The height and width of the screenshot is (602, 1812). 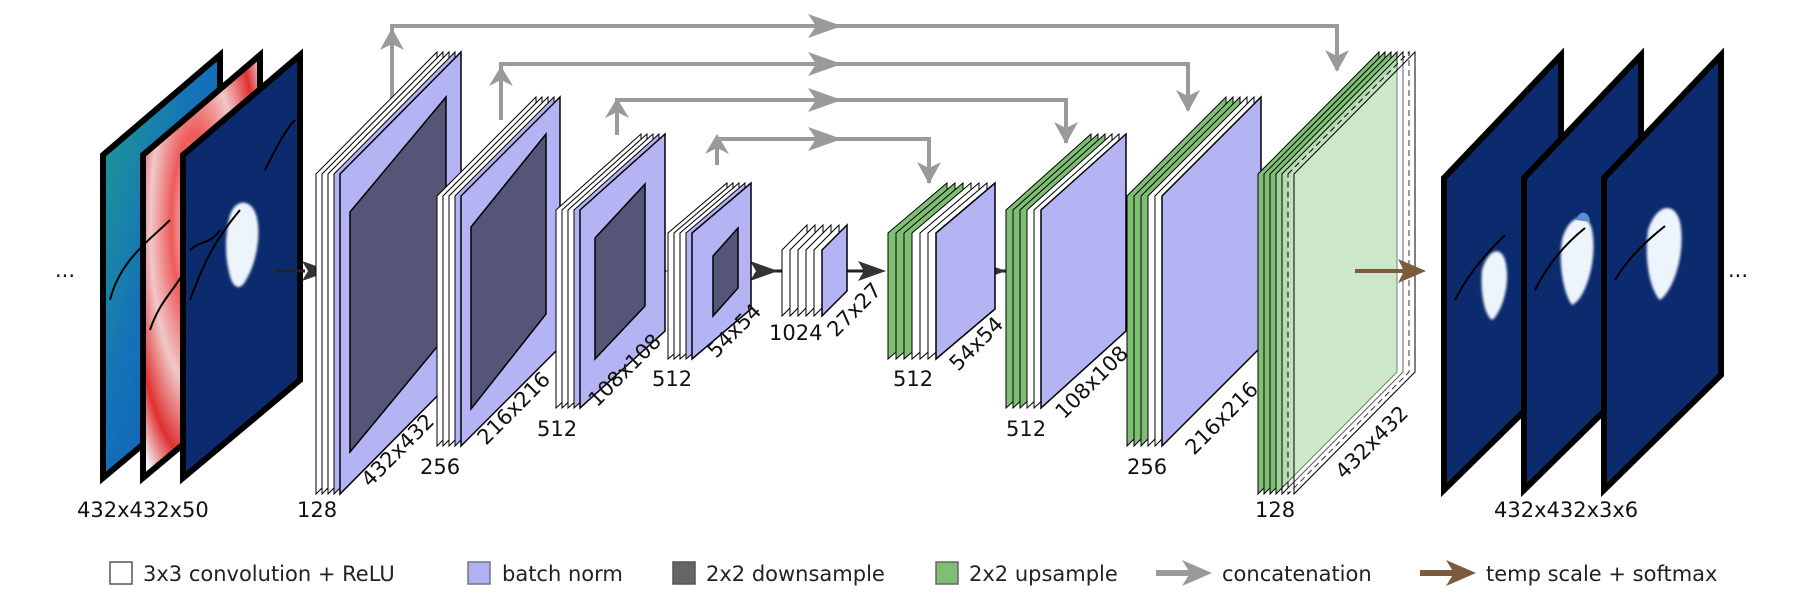 I want to click on enc1-channels-label: 128, so click(x=317, y=510).